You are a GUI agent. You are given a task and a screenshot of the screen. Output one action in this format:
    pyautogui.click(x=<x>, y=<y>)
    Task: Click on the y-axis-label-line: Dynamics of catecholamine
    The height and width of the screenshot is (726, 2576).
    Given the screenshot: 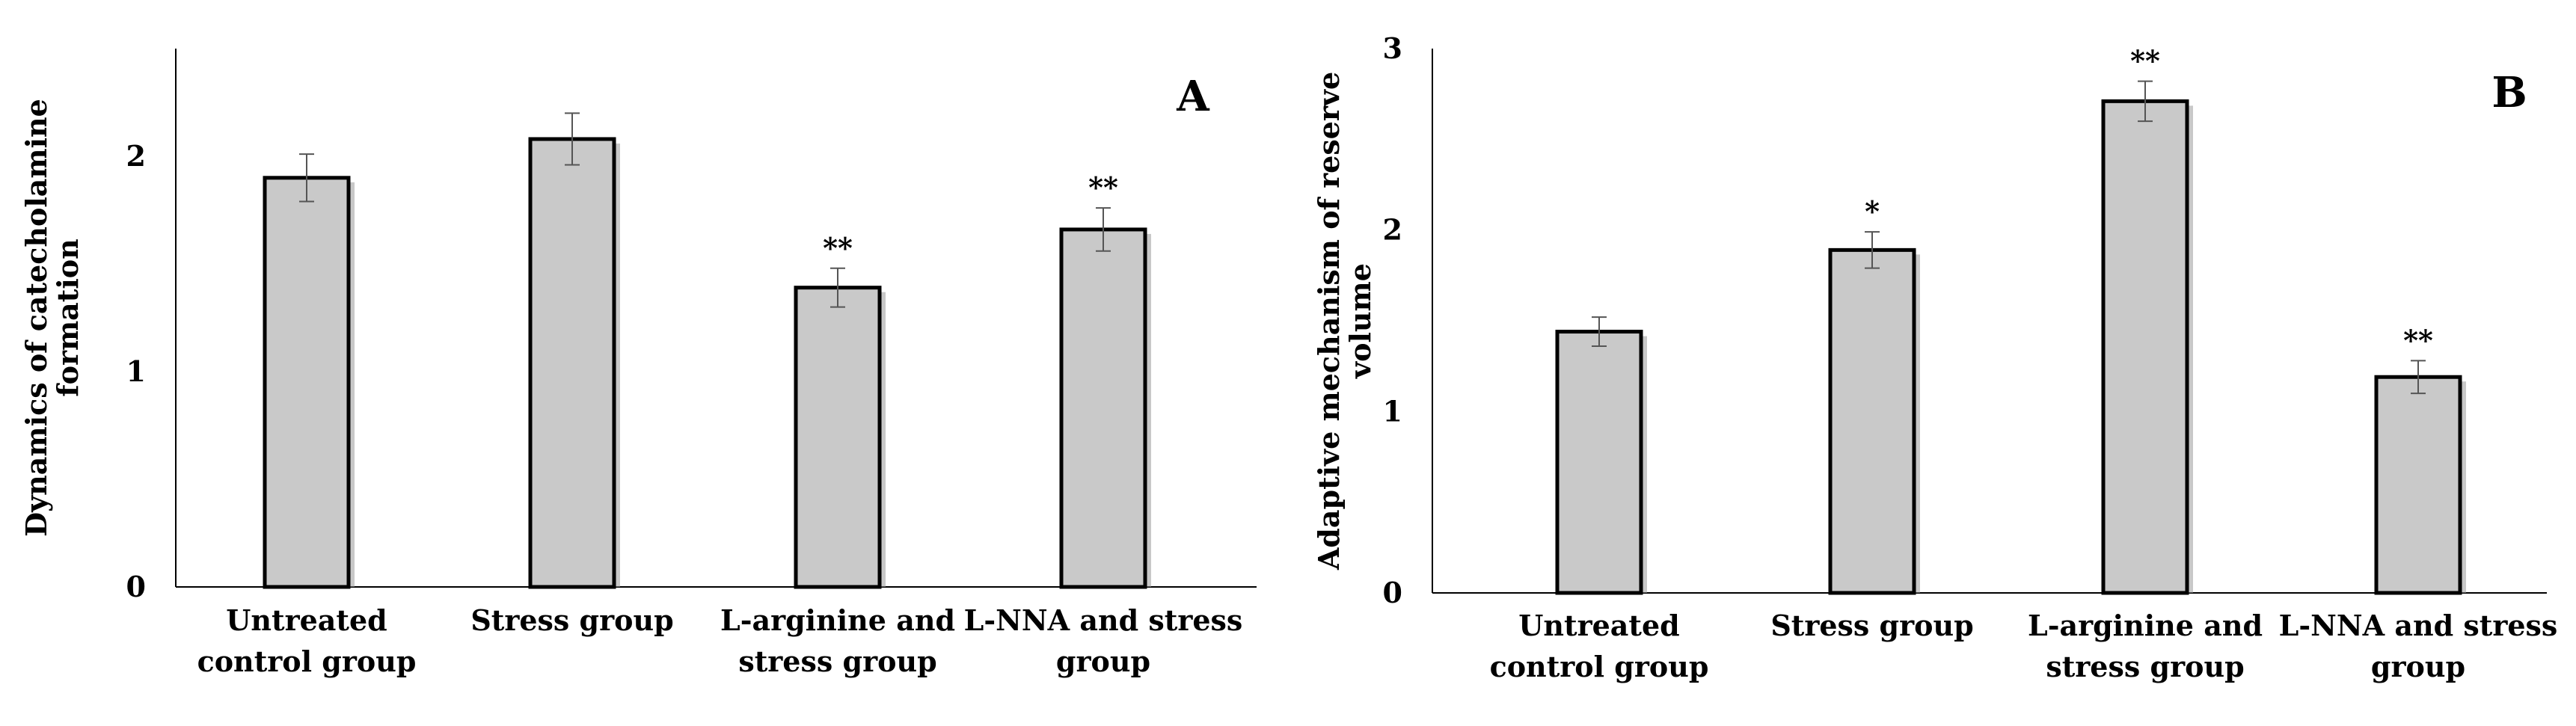 What is the action you would take?
    pyautogui.click(x=36, y=318)
    